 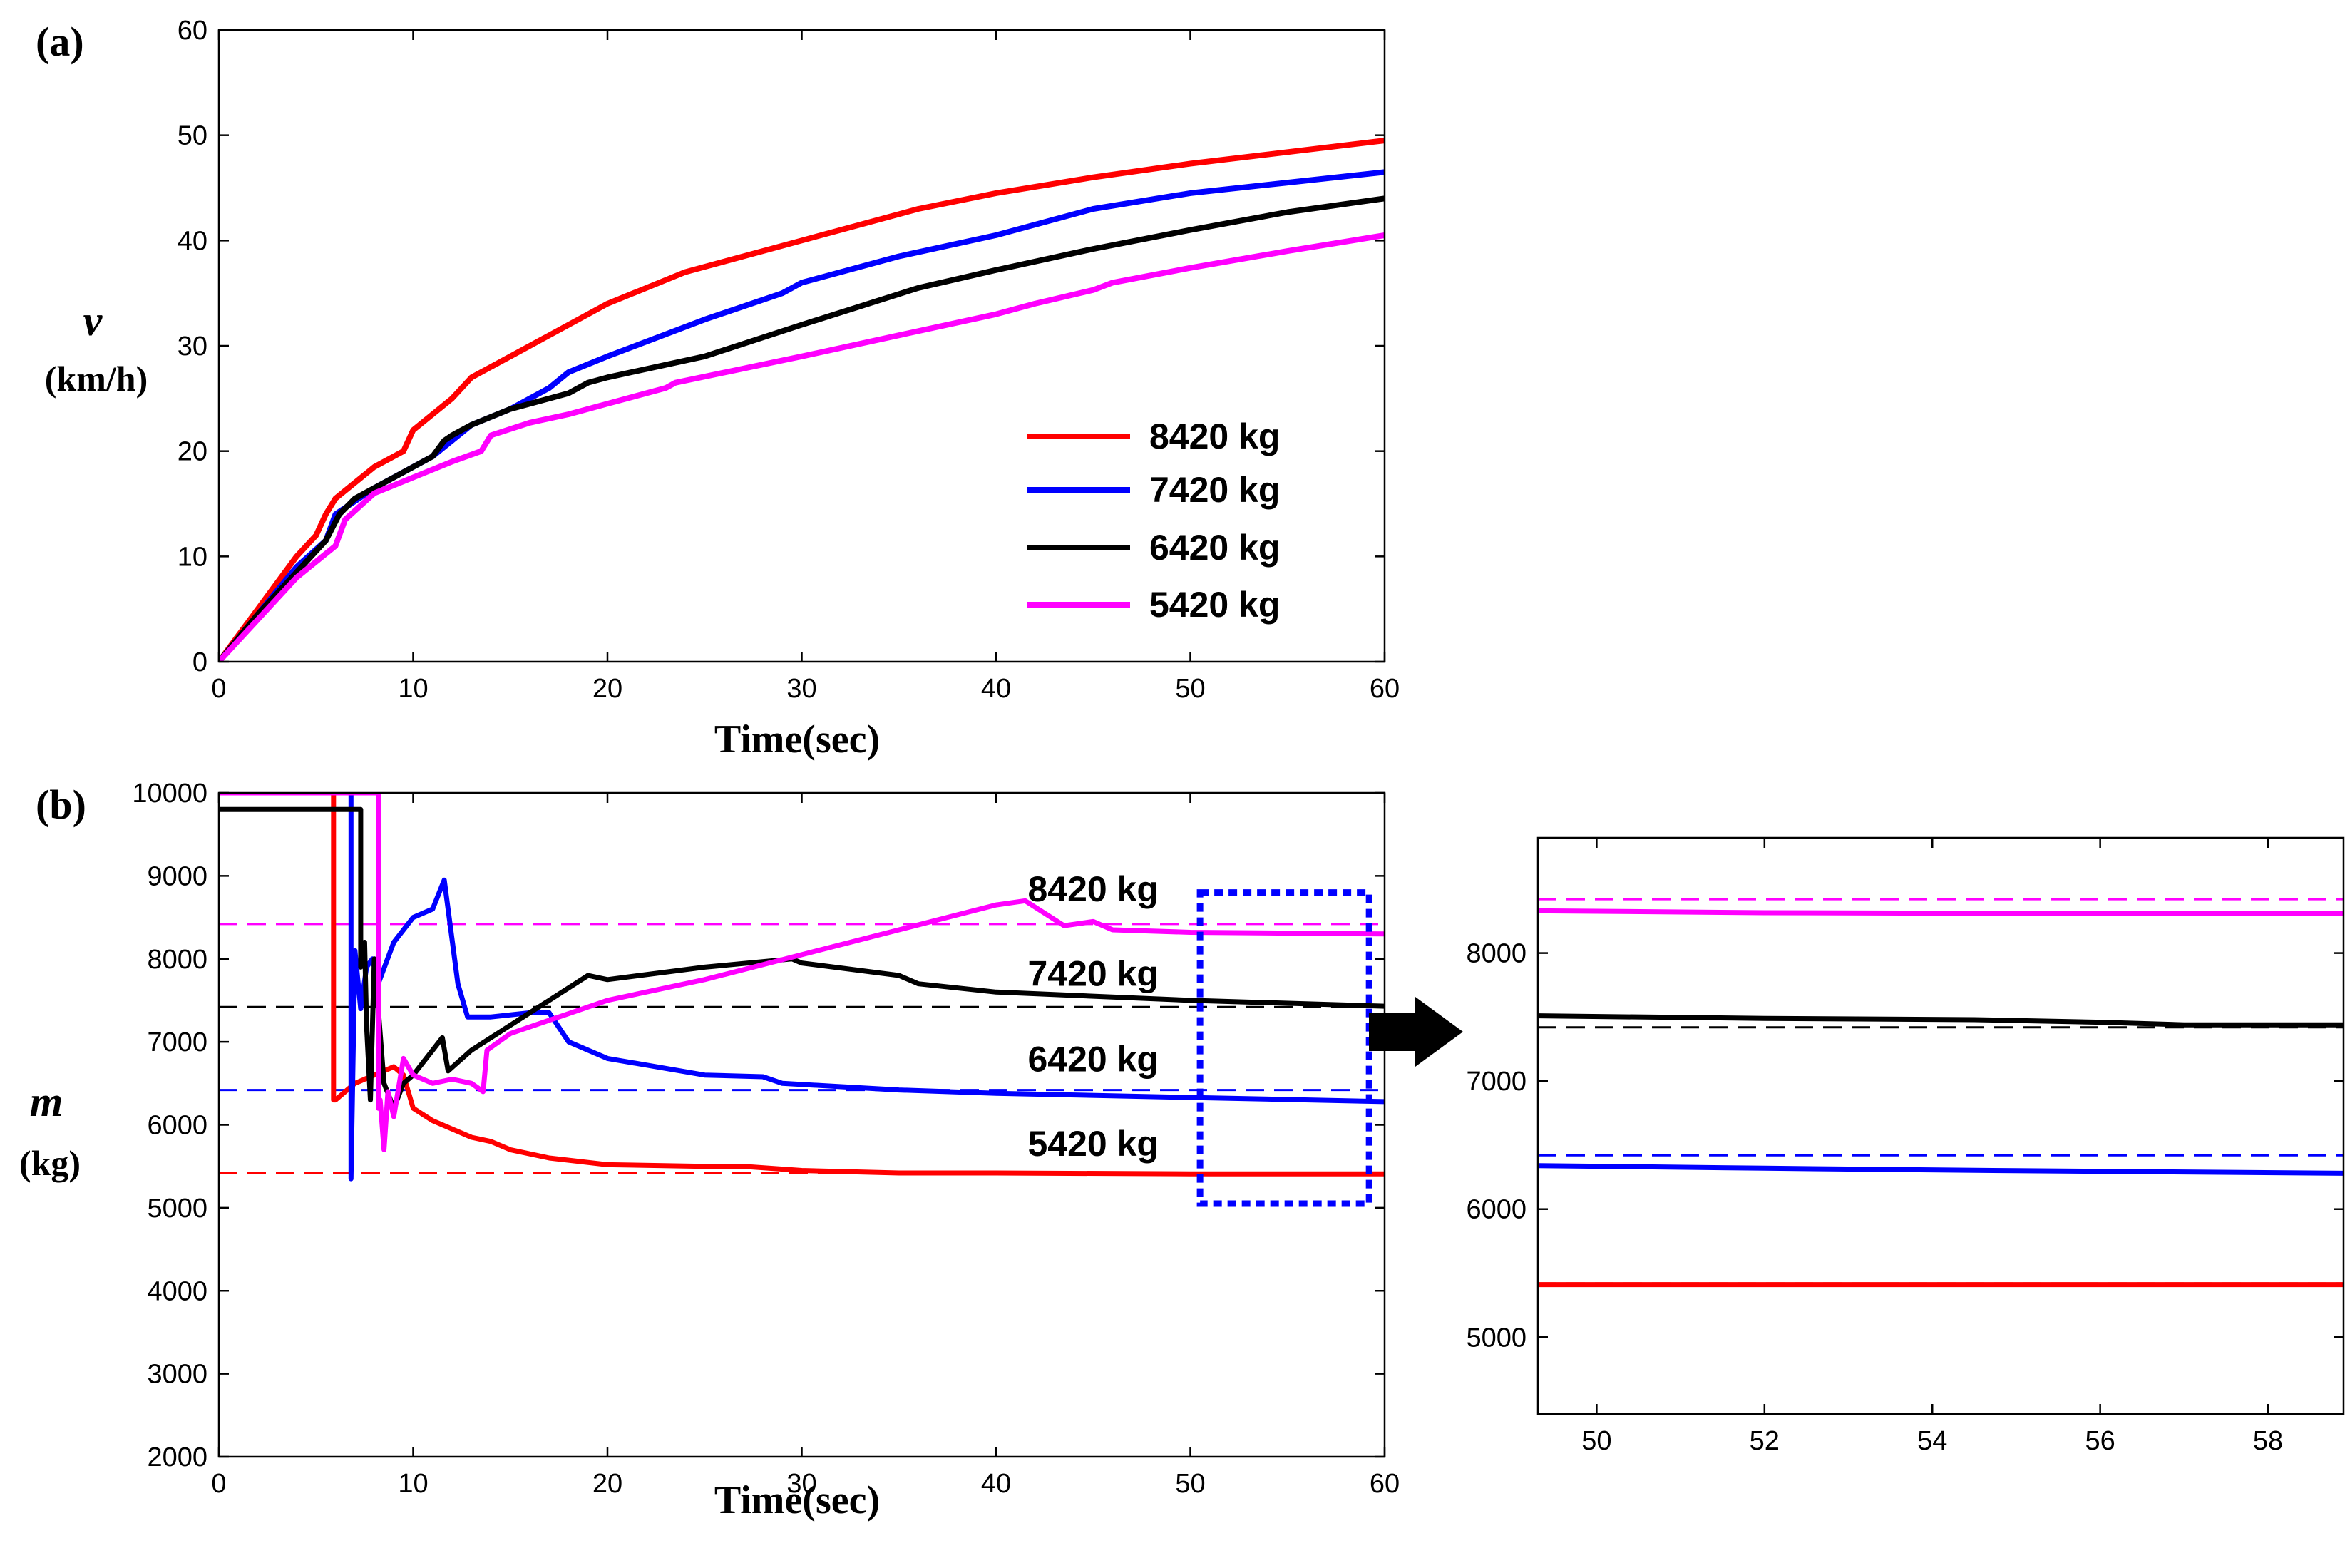 What do you see at coordinates (1214, 436) in the screenshot?
I see `legend-entry: 8420 kg` at bounding box center [1214, 436].